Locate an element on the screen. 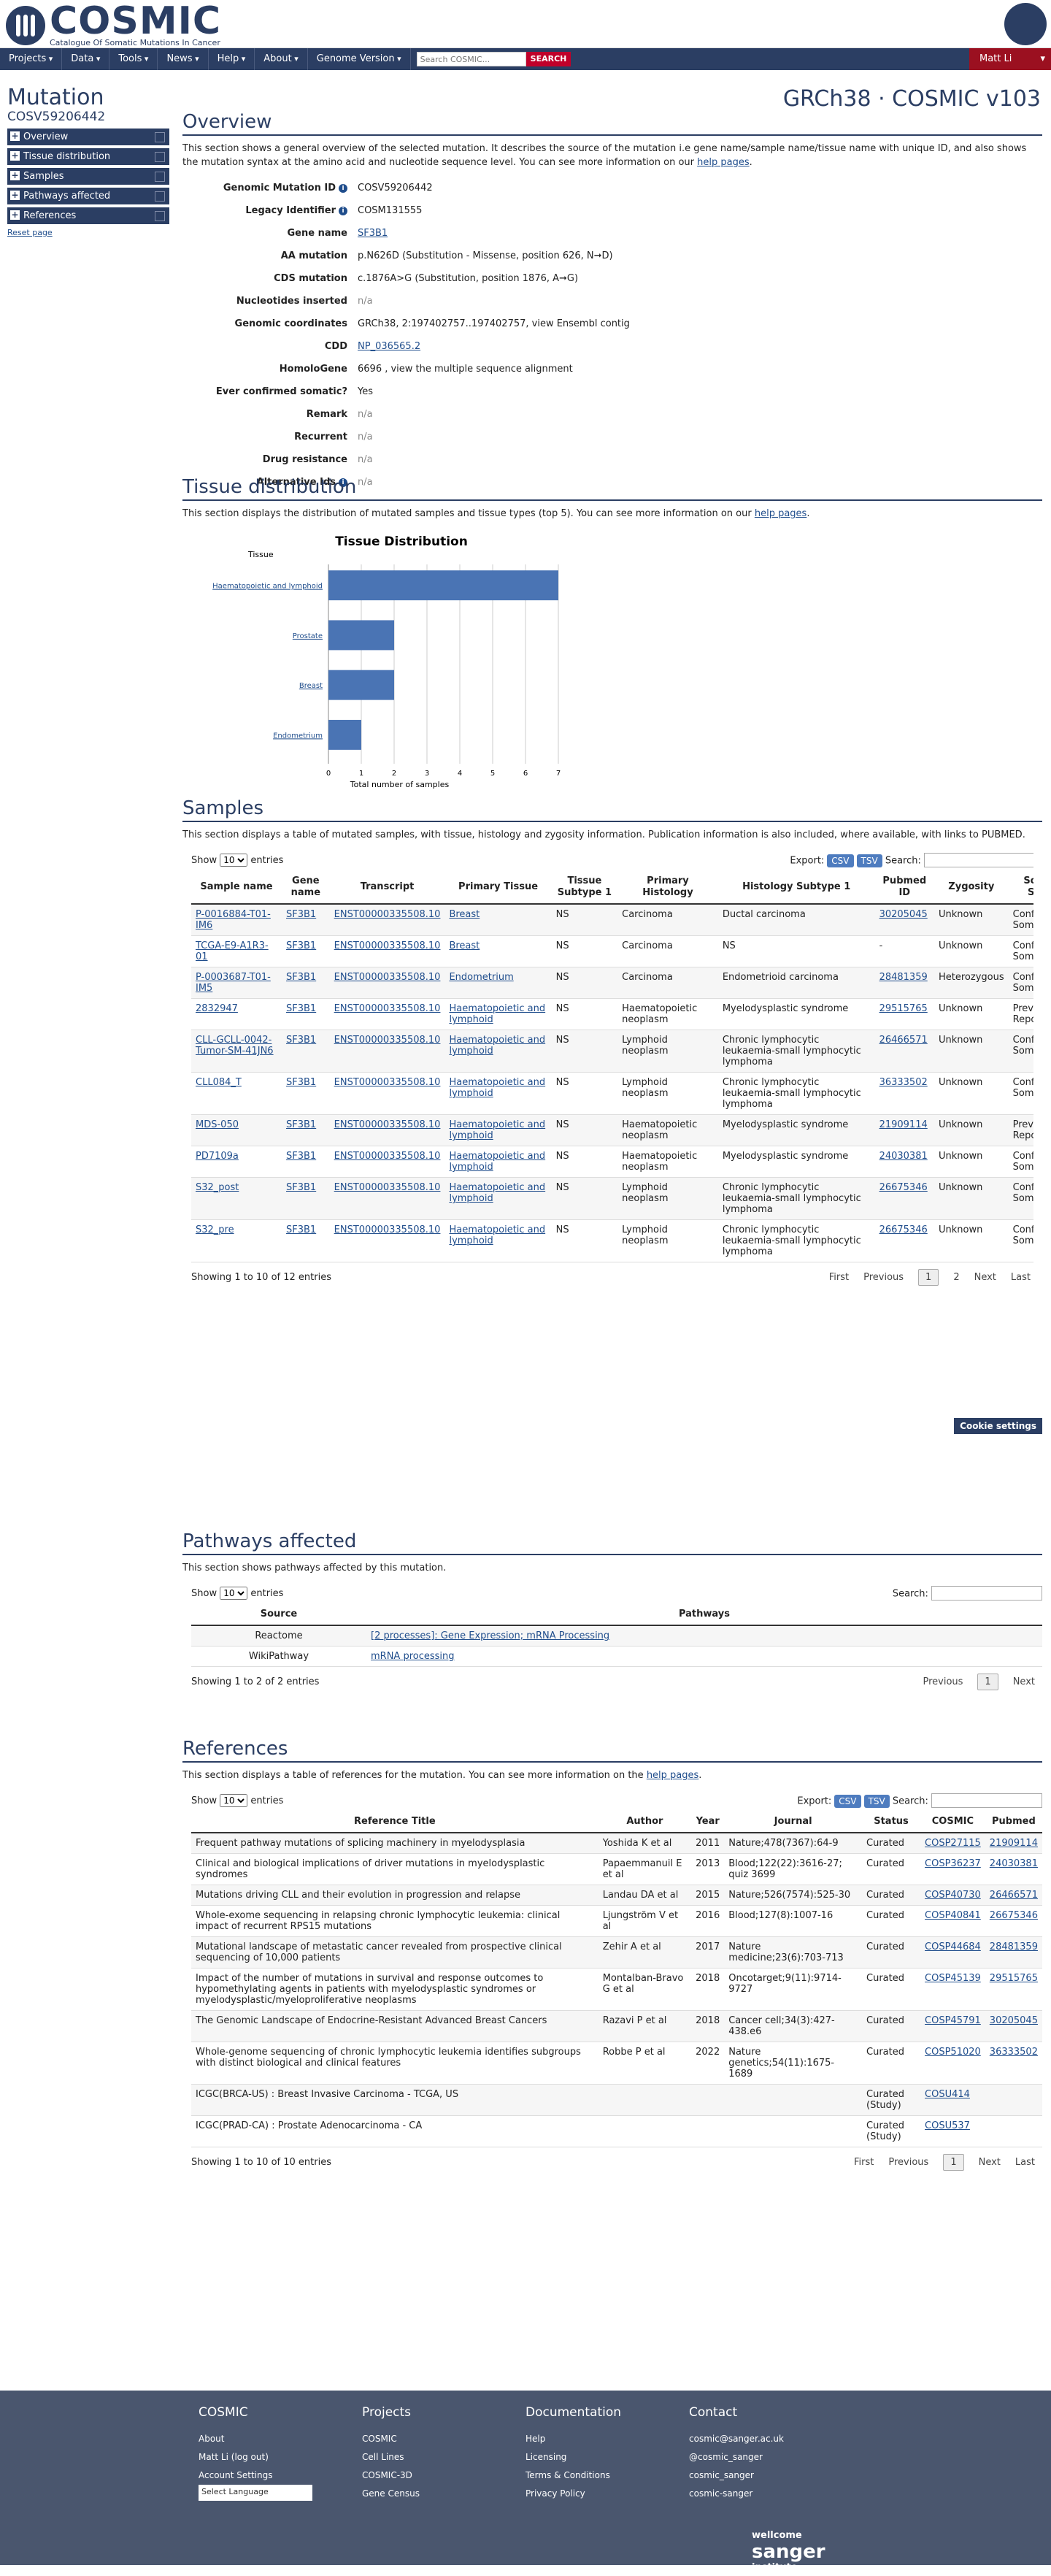 This screenshot has height=2576, width=1051. pathways-length-select: 10 is located at coordinates (234, 1593).